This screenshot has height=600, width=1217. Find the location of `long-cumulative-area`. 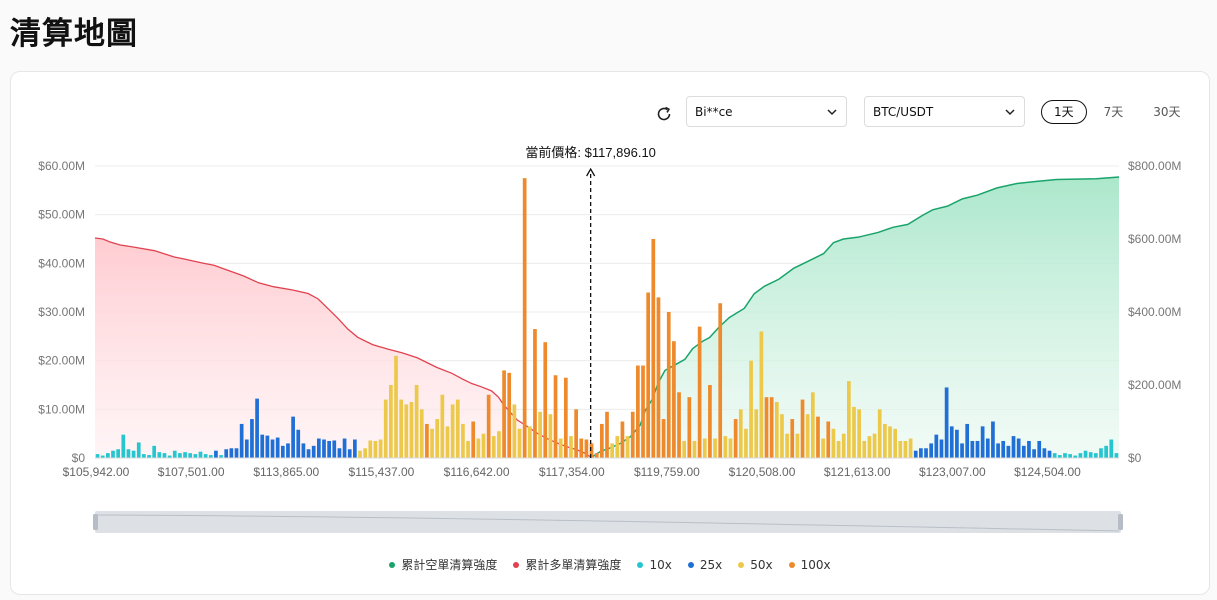

long-cumulative-area is located at coordinates (343, 348).